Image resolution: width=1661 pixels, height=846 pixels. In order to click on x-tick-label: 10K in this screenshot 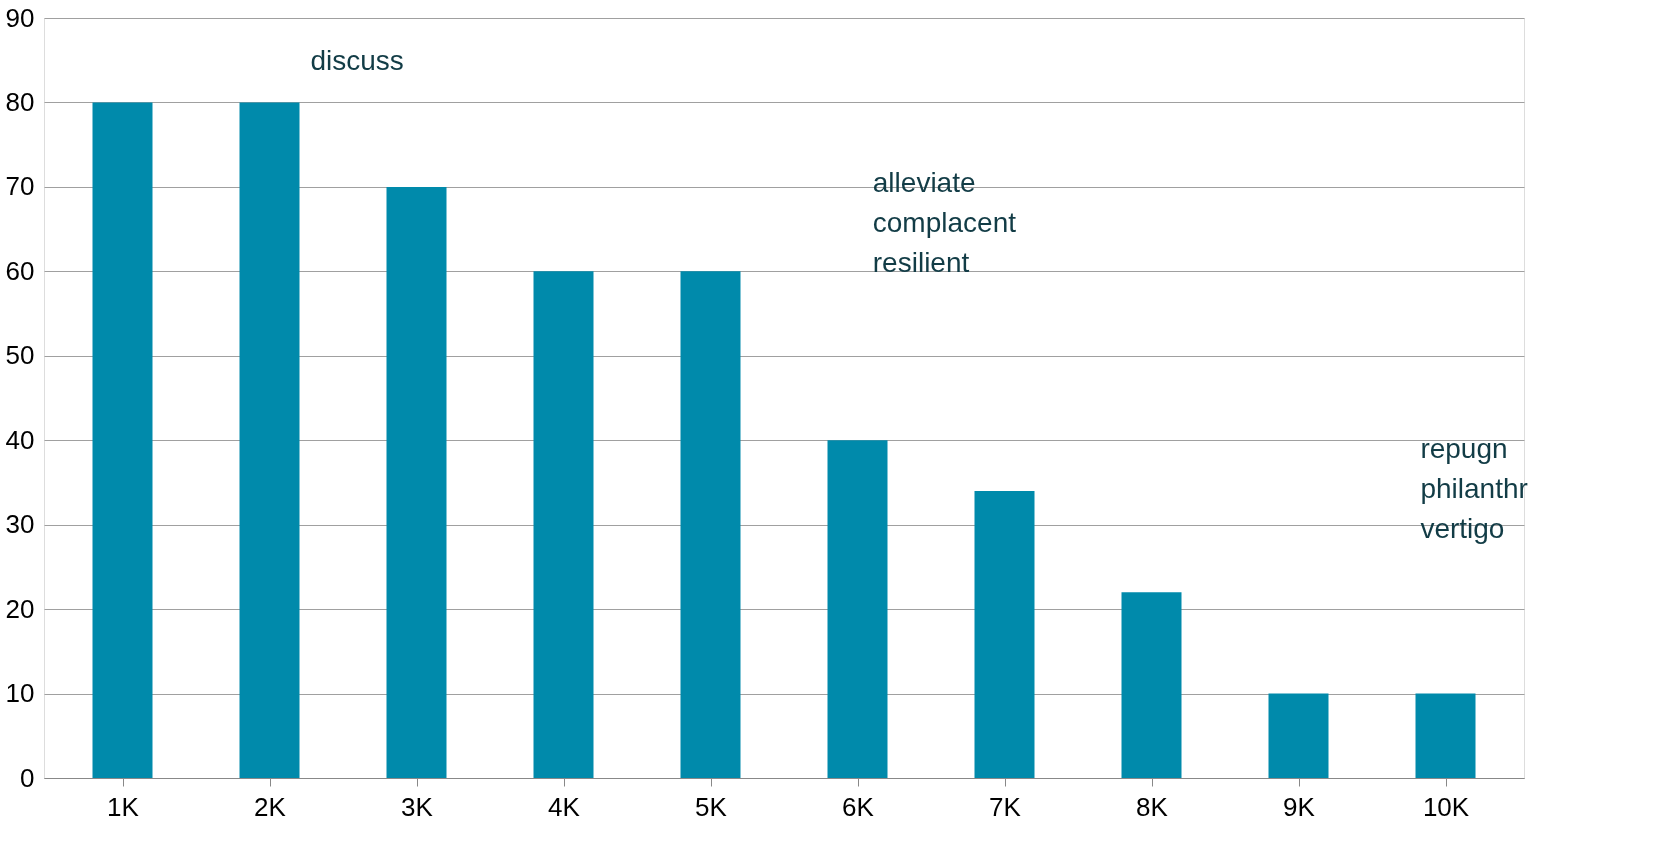, I will do `click(1446, 806)`.